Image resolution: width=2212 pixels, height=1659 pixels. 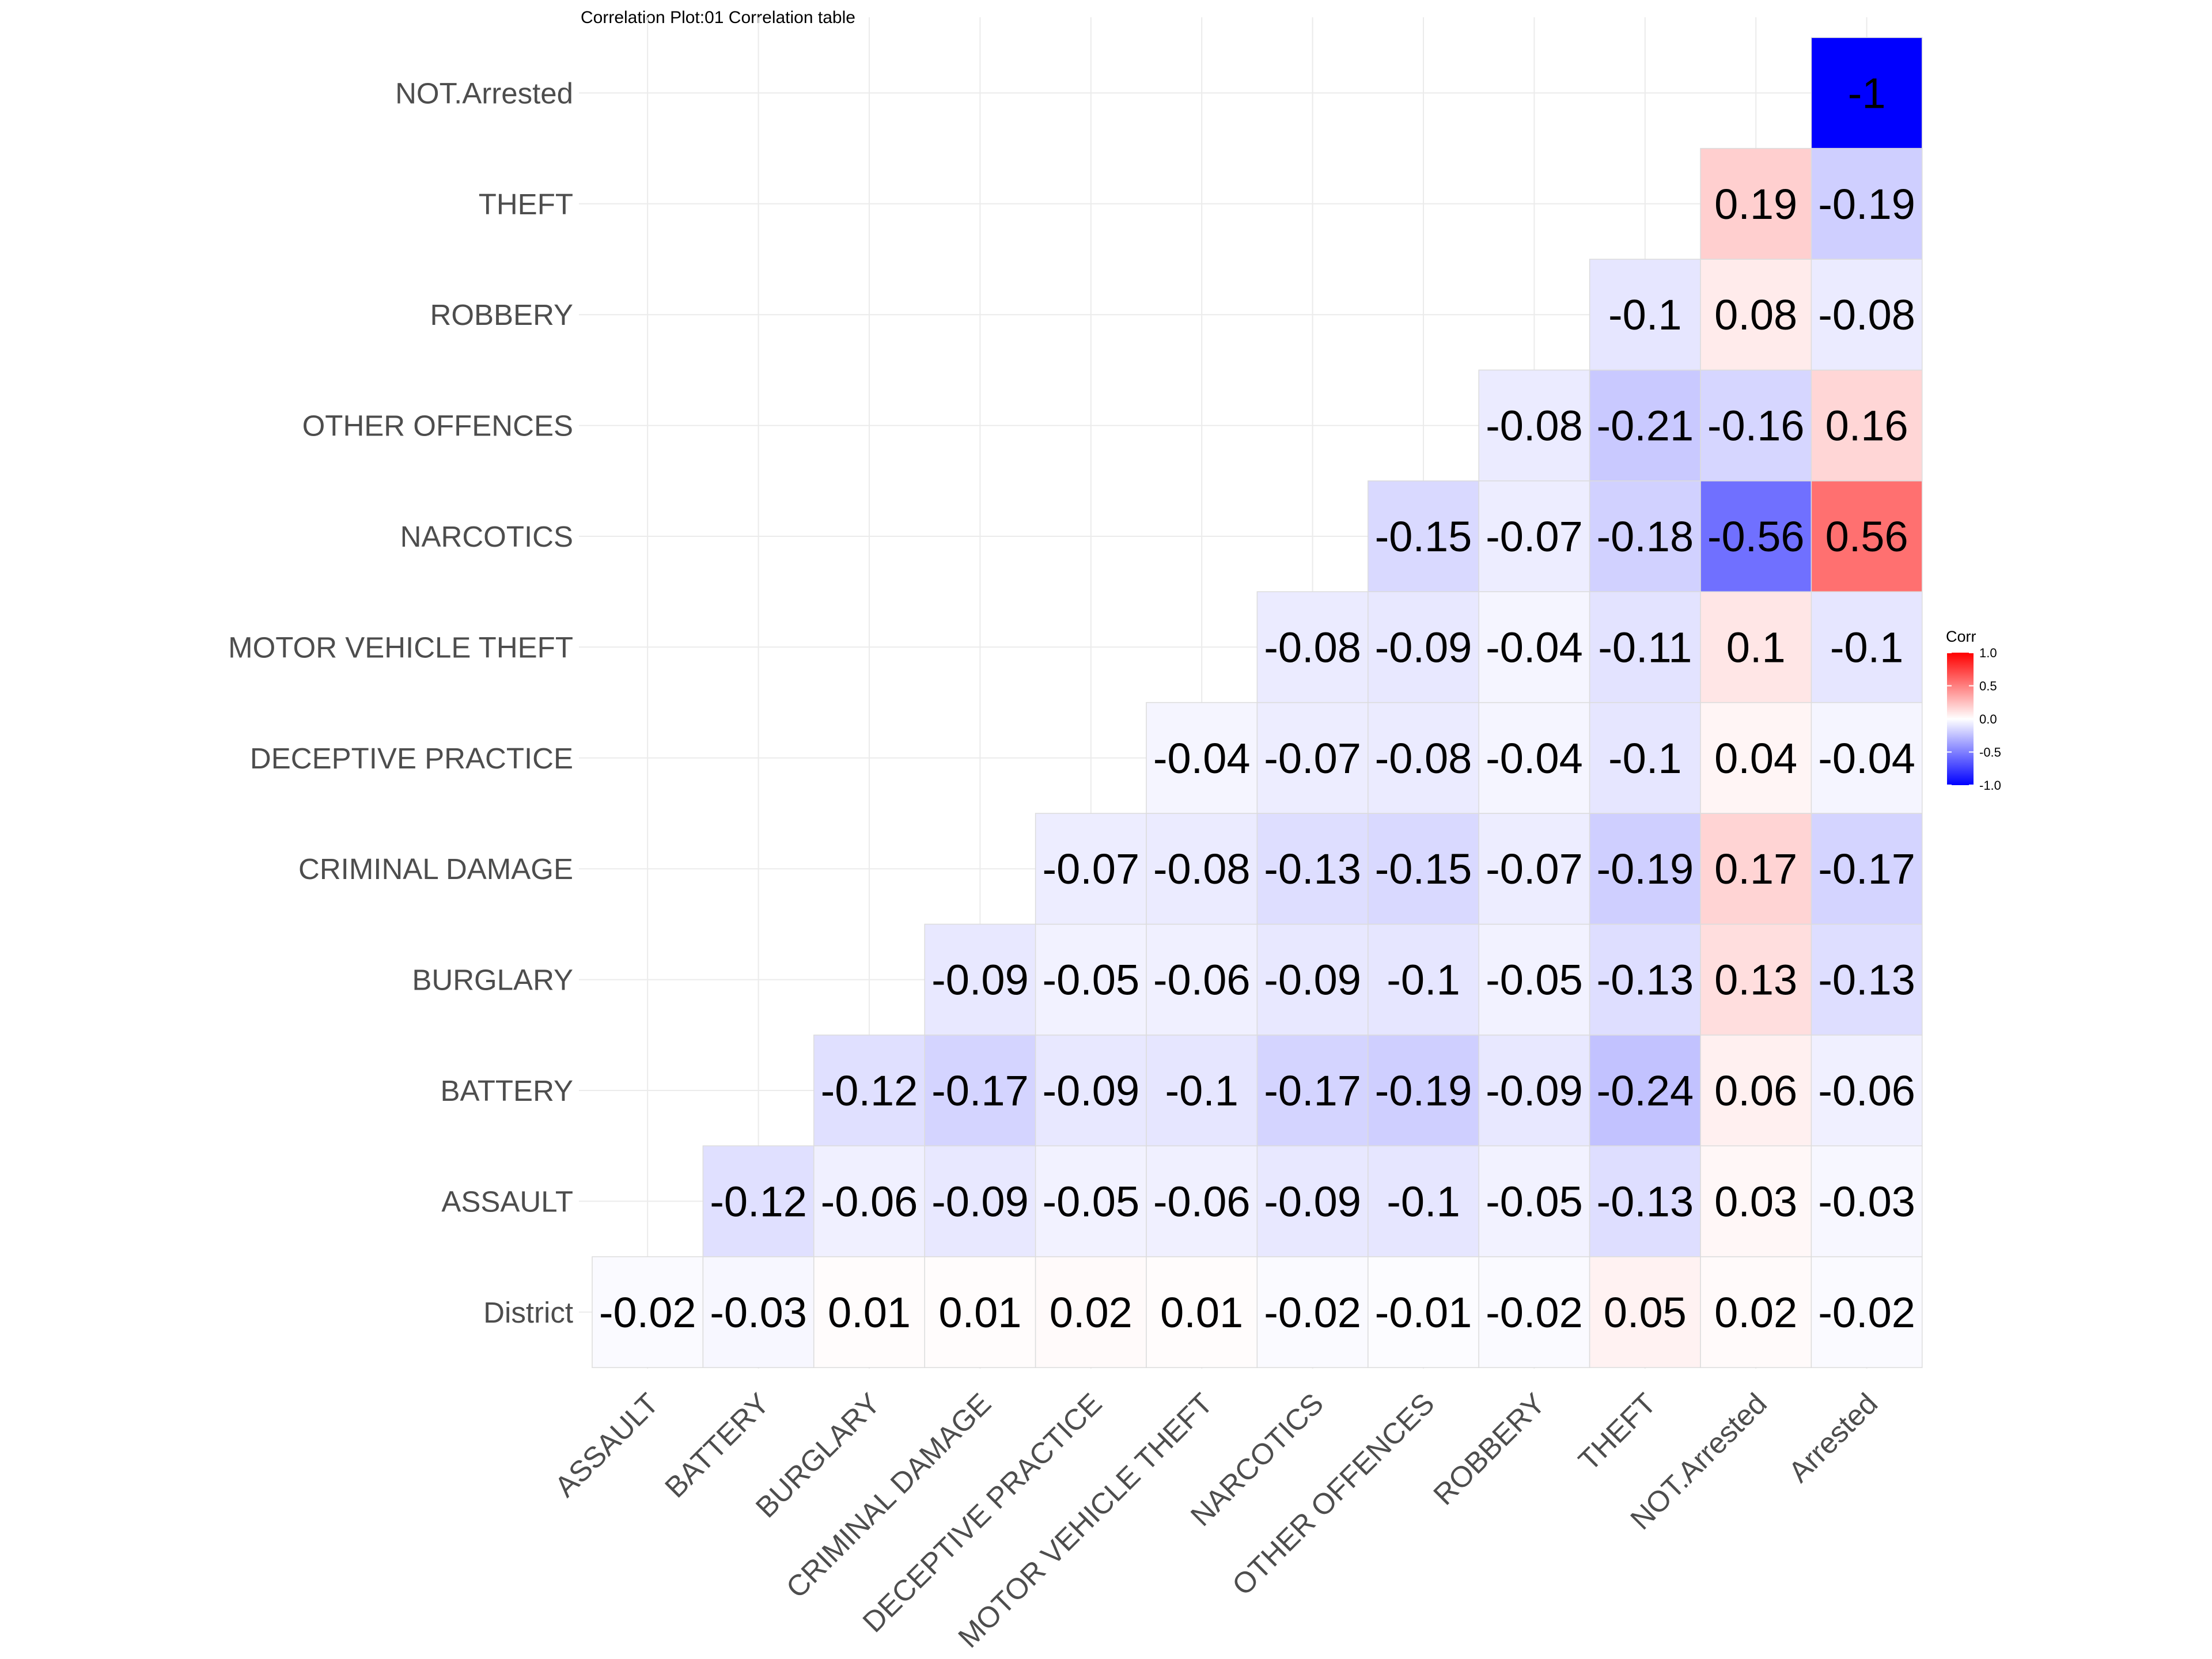 What do you see at coordinates (1755, 1091) in the screenshot?
I see `cell-value: 0.06` at bounding box center [1755, 1091].